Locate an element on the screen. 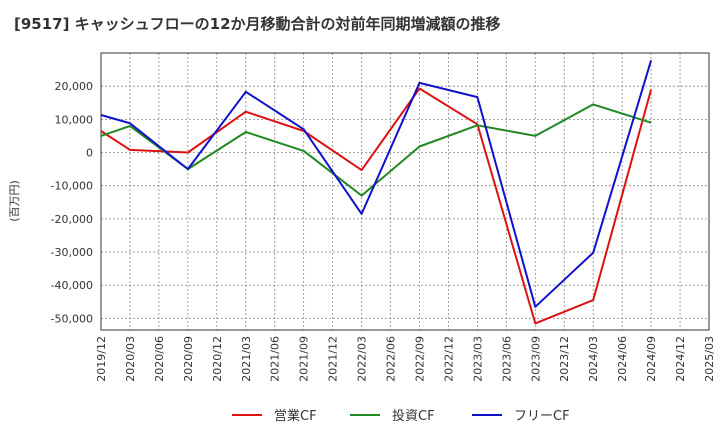 This screenshot has width=720, height=440. x-tick-label: 2021/06 is located at coordinates (275, 359).